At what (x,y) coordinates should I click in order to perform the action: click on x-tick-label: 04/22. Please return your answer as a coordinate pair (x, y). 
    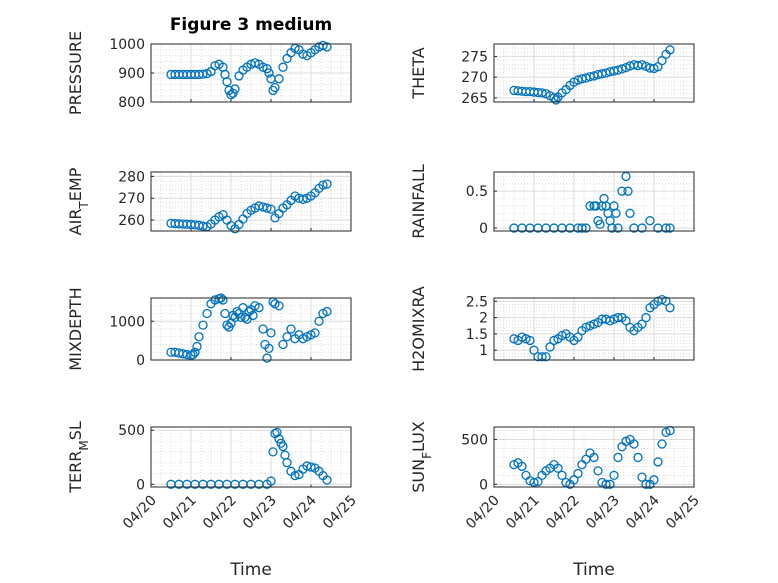
    Looking at the image, I should click on (563, 513).